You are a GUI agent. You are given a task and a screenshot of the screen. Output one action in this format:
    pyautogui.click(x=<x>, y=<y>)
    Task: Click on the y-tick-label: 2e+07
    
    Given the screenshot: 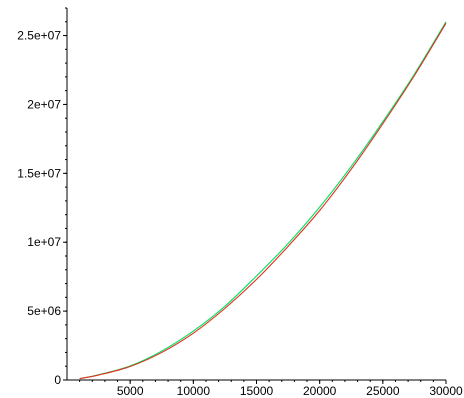 What is the action you would take?
    pyautogui.click(x=44, y=104)
    